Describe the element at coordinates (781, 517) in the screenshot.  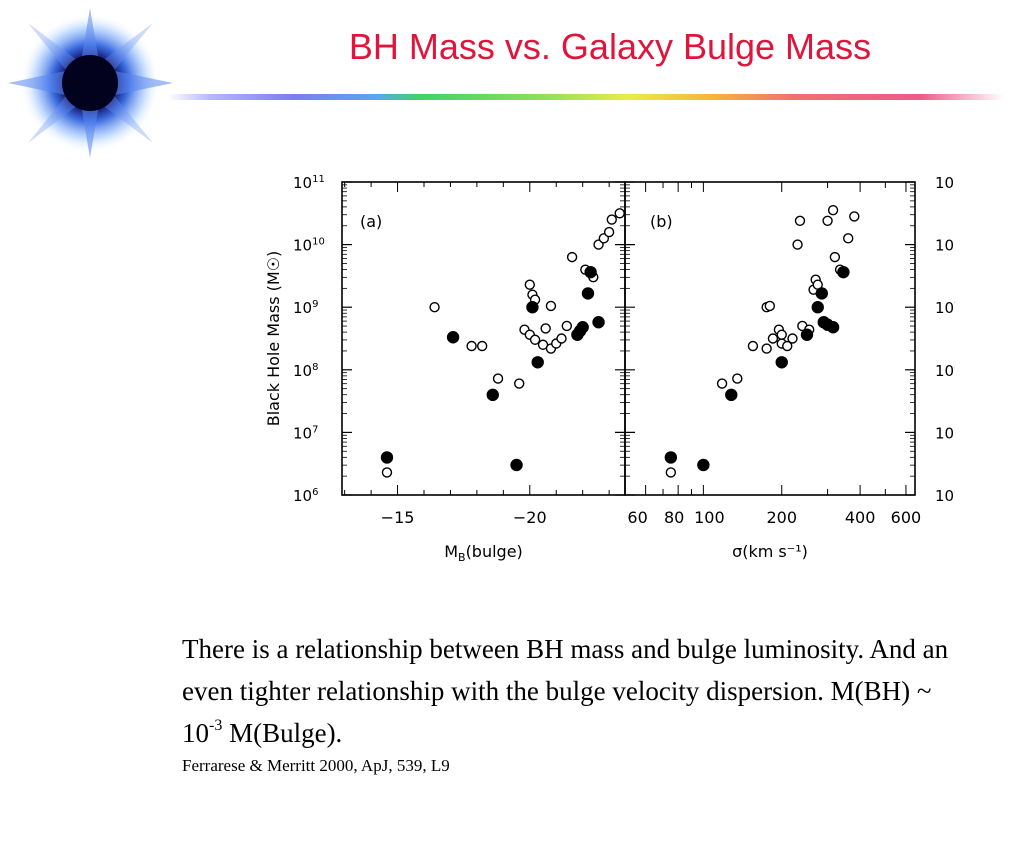
I see `x-tick-label-b: 200` at that location.